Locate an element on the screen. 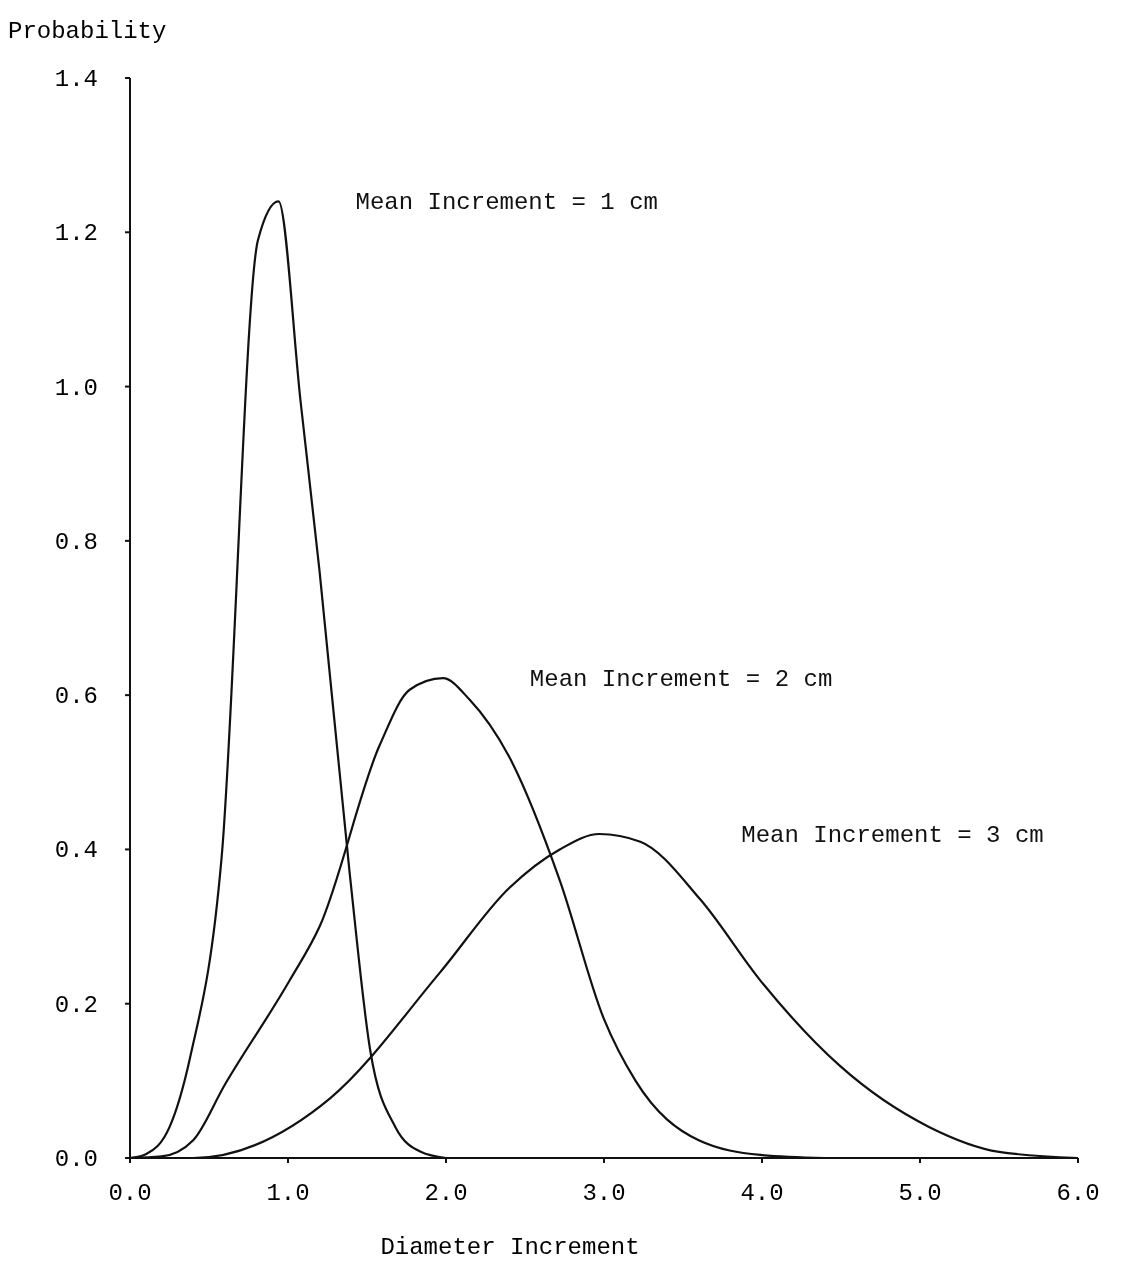 This screenshot has width=1148, height=1269. y-tick-label: 1.2 is located at coordinates (76, 234).